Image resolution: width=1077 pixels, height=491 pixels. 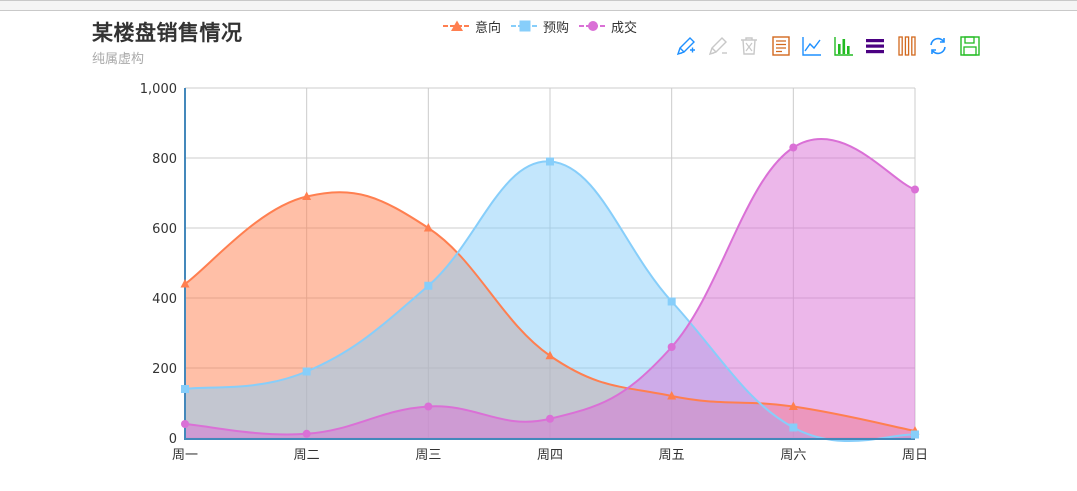 What do you see at coordinates (488, 28) in the screenshot?
I see `legend-label: 意向` at bounding box center [488, 28].